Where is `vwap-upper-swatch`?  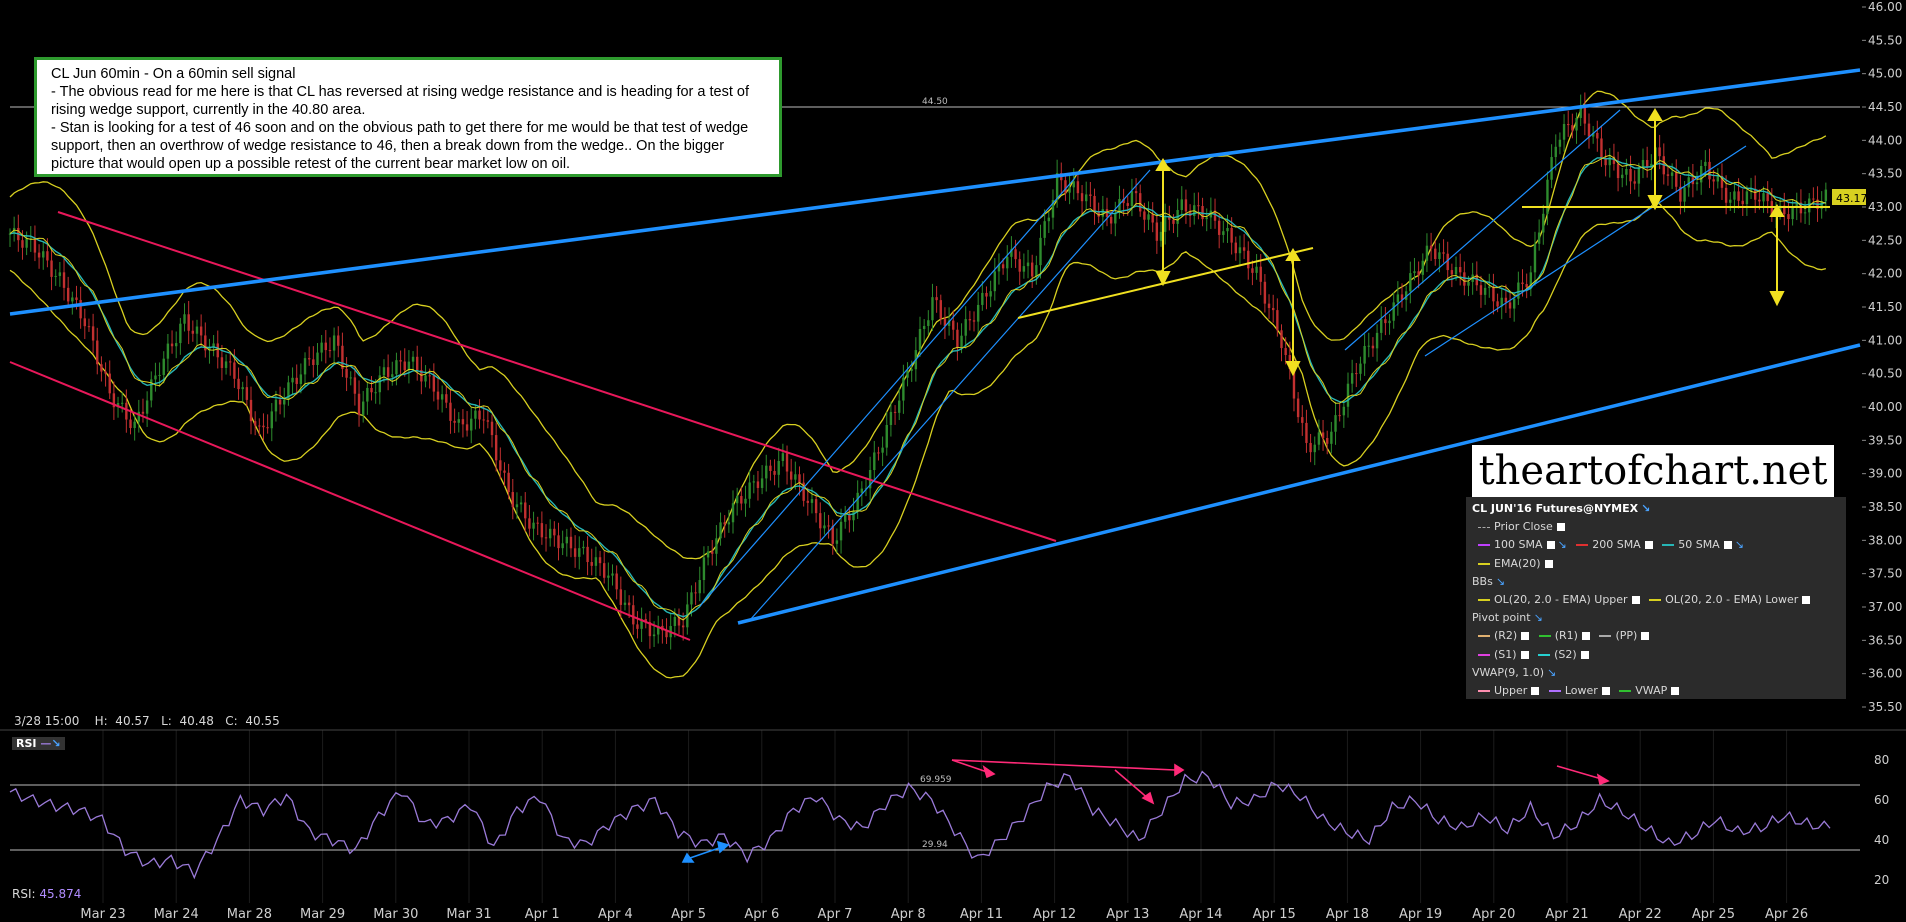
vwap-upper-swatch is located at coordinates (1484, 690).